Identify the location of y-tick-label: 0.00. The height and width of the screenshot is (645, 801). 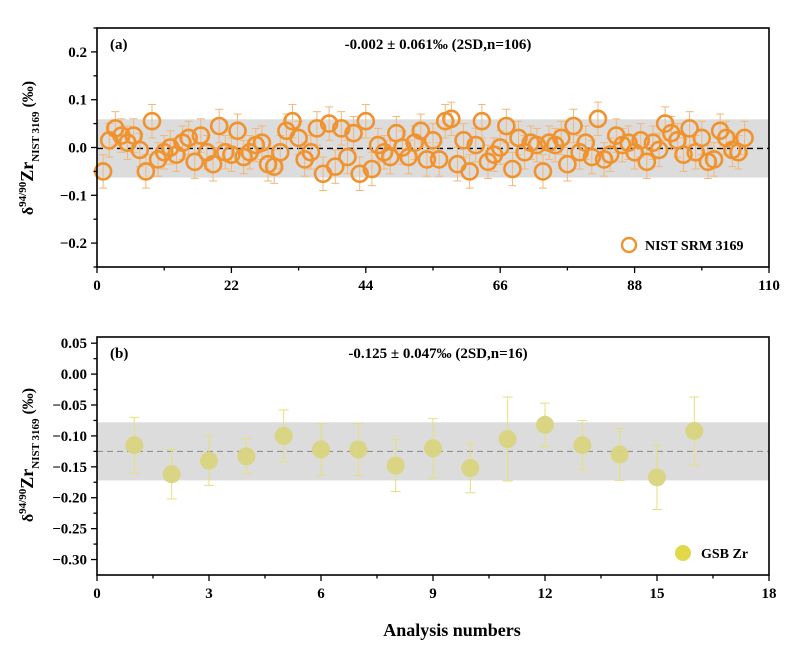
(74, 375).